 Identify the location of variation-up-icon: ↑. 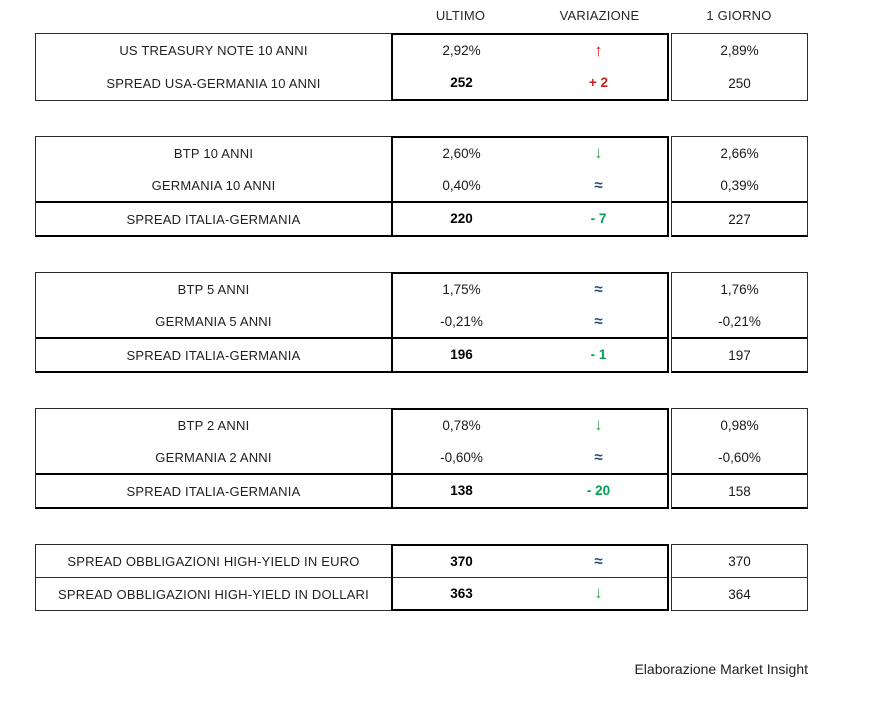
(598, 50).